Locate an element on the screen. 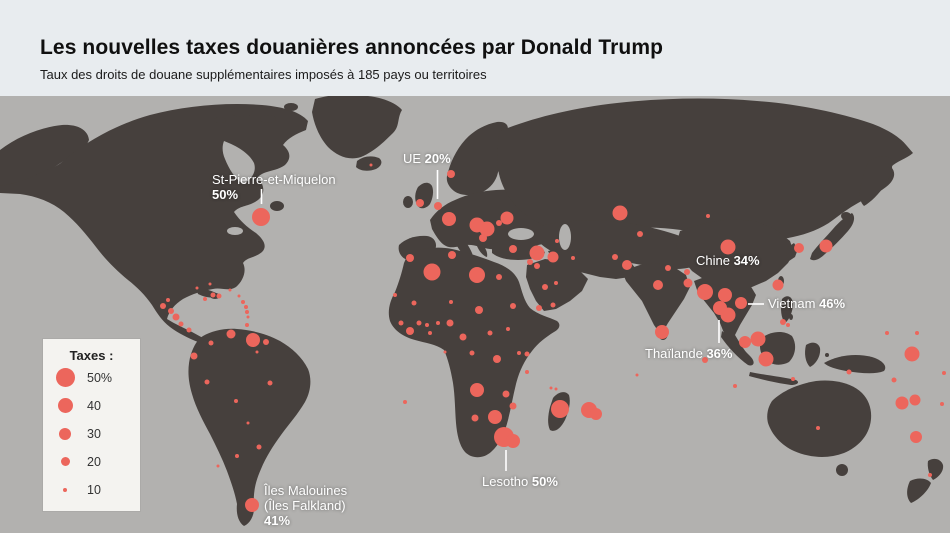 This screenshot has height=533, width=950. callout-label: UE is located at coordinates (414, 158).